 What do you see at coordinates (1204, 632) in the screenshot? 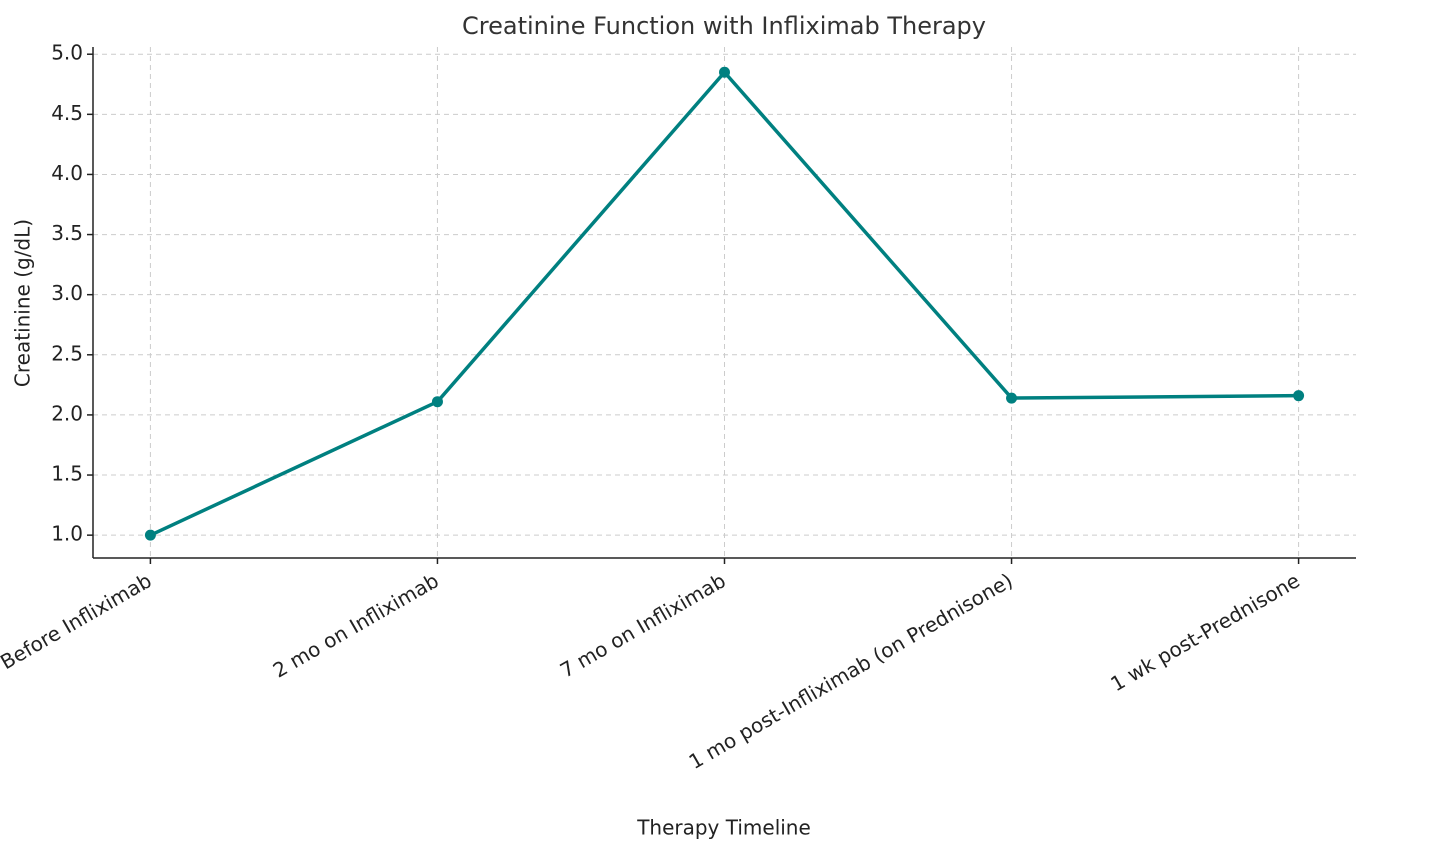
I see `x-tick-label: 1 wk post-Prednisone` at bounding box center [1204, 632].